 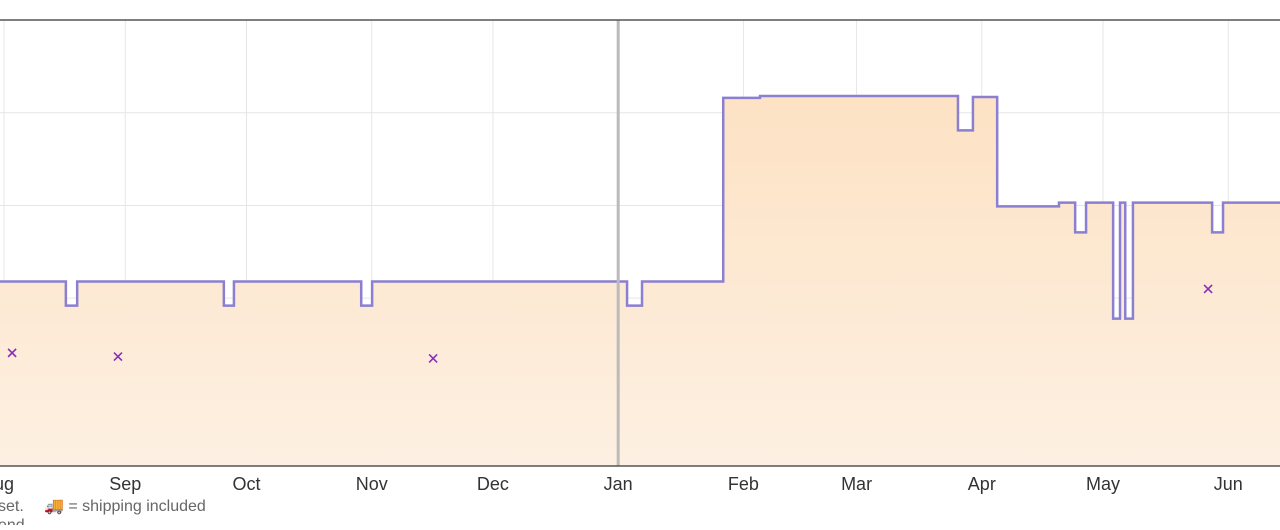 I want to click on x-tick-label: May, so click(x=1103, y=484).